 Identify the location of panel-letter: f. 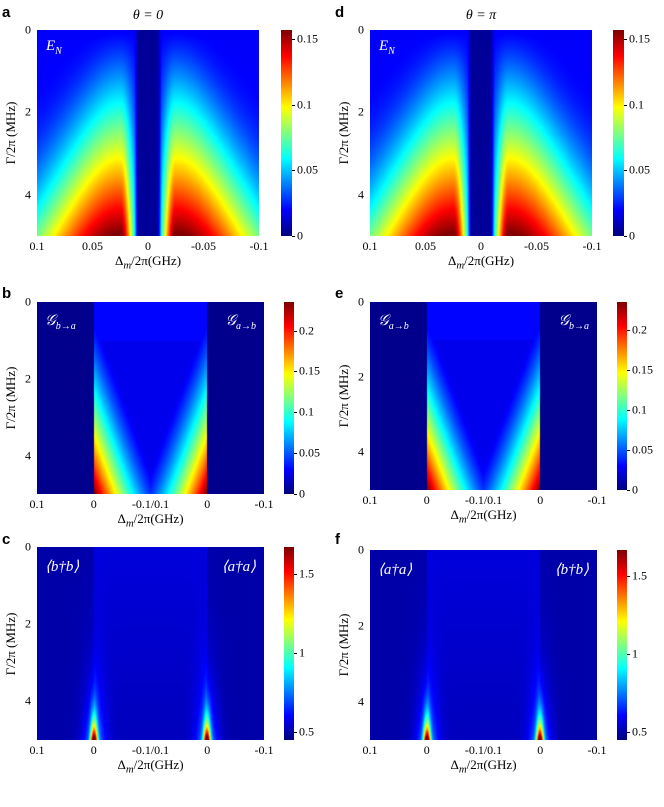
(337, 539).